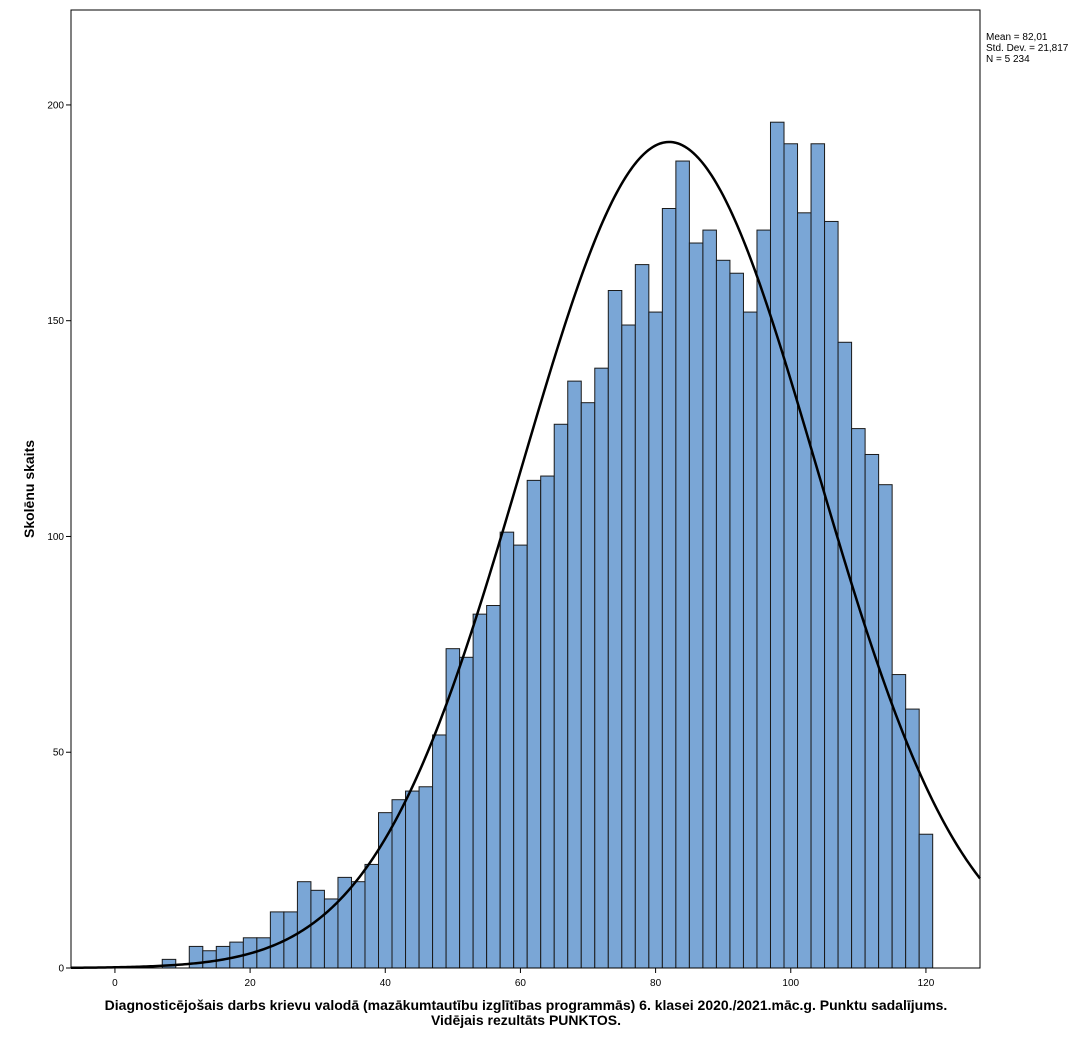  Describe the element at coordinates (59, 753) in the screenshot. I see `y-tick-label: 50` at that location.